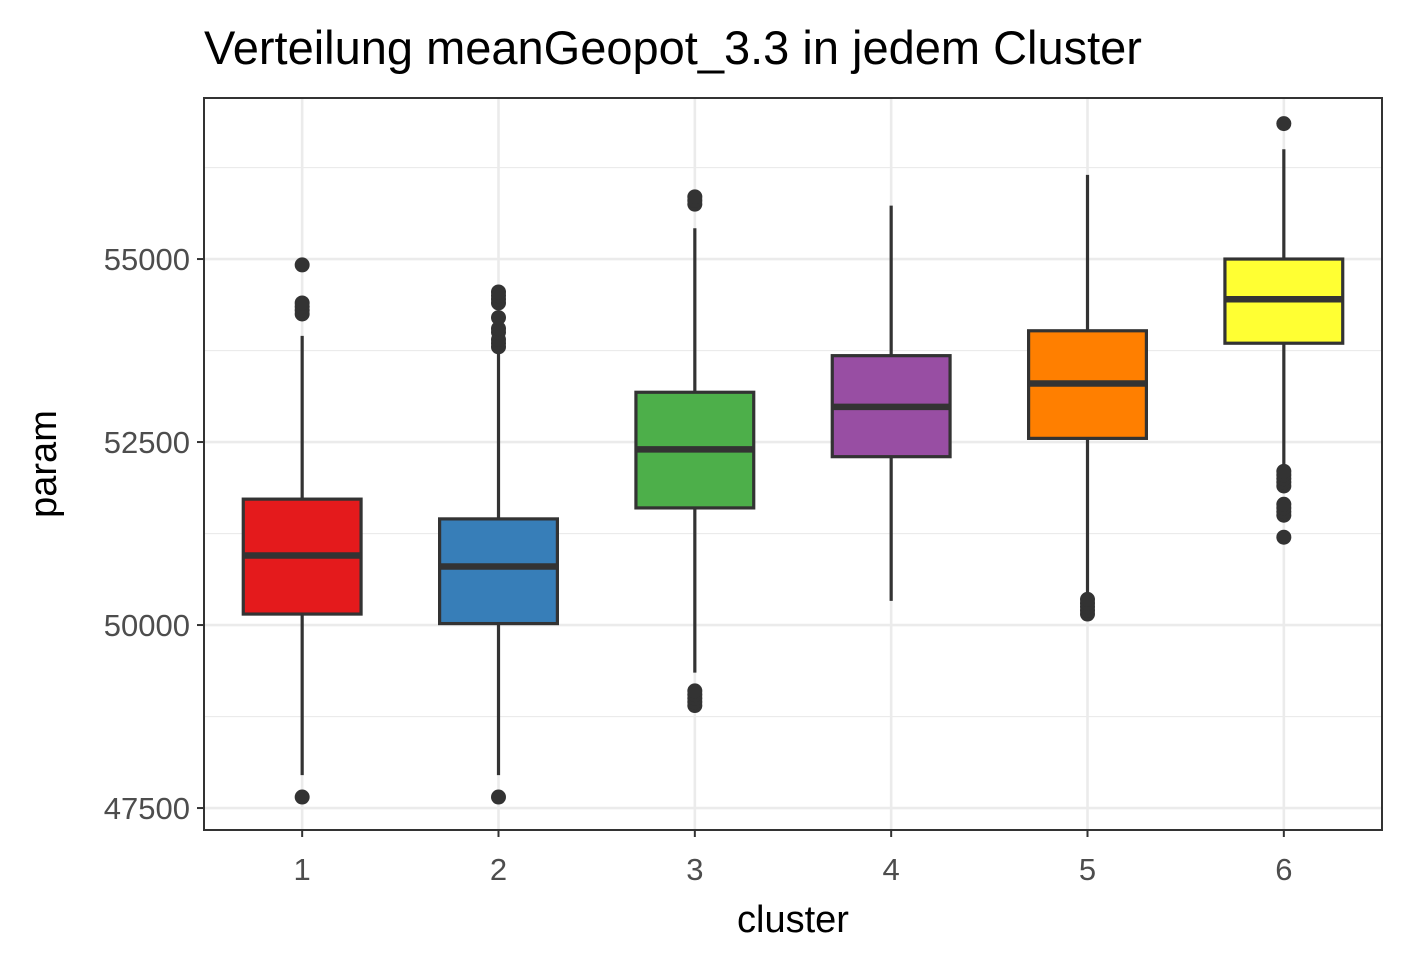 This screenshot has height=965, width=1406. Describe the element at coordinates (147, 808) in the screenshot. I see `y-tick-label: 47500` at that location.